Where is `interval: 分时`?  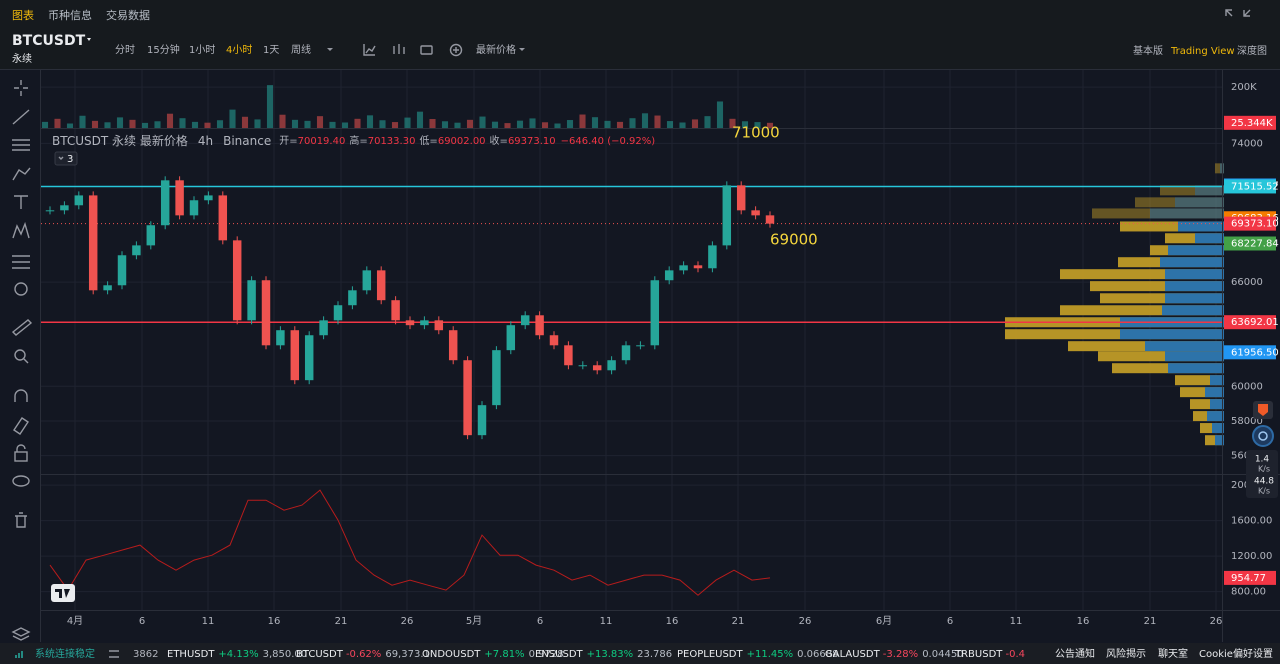 interval: 分时 is located at coordinates (125, 50).